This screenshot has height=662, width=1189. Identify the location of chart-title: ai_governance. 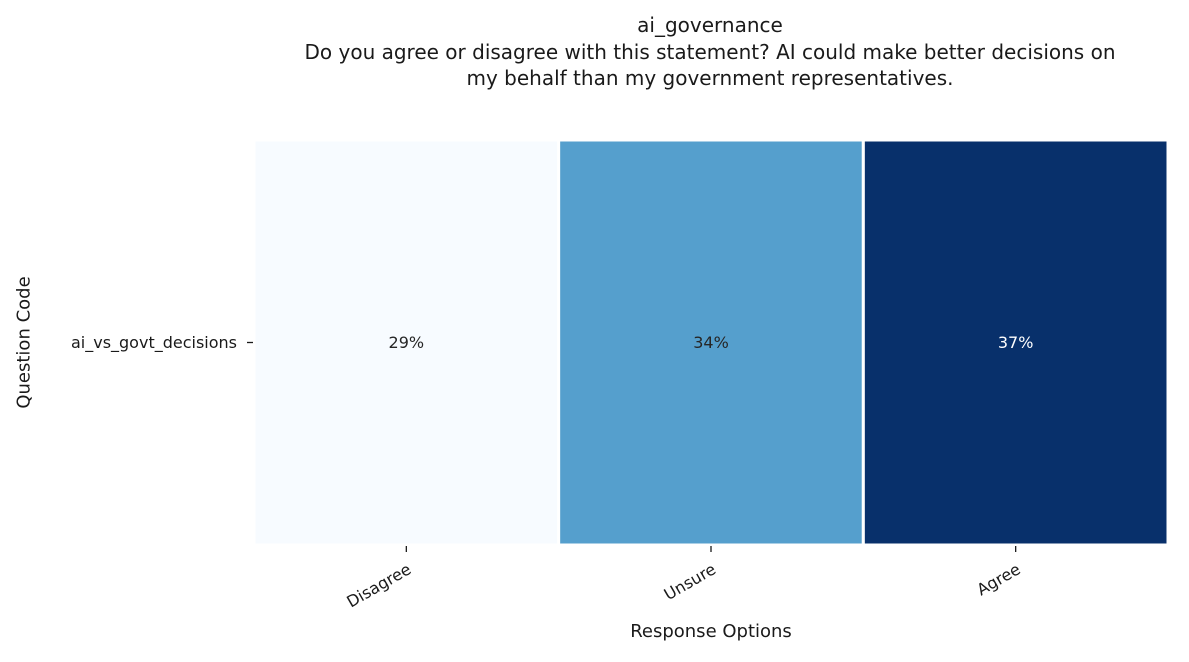
(710, 25).